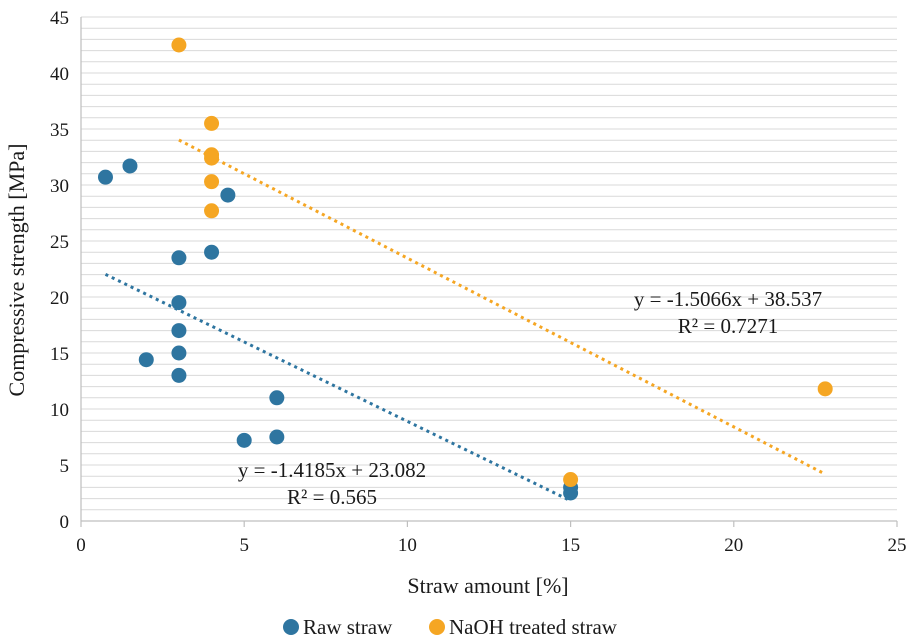 This screenshot has height=641, width=915. I want to click on x-tick-label: 15, so click(570, 545).